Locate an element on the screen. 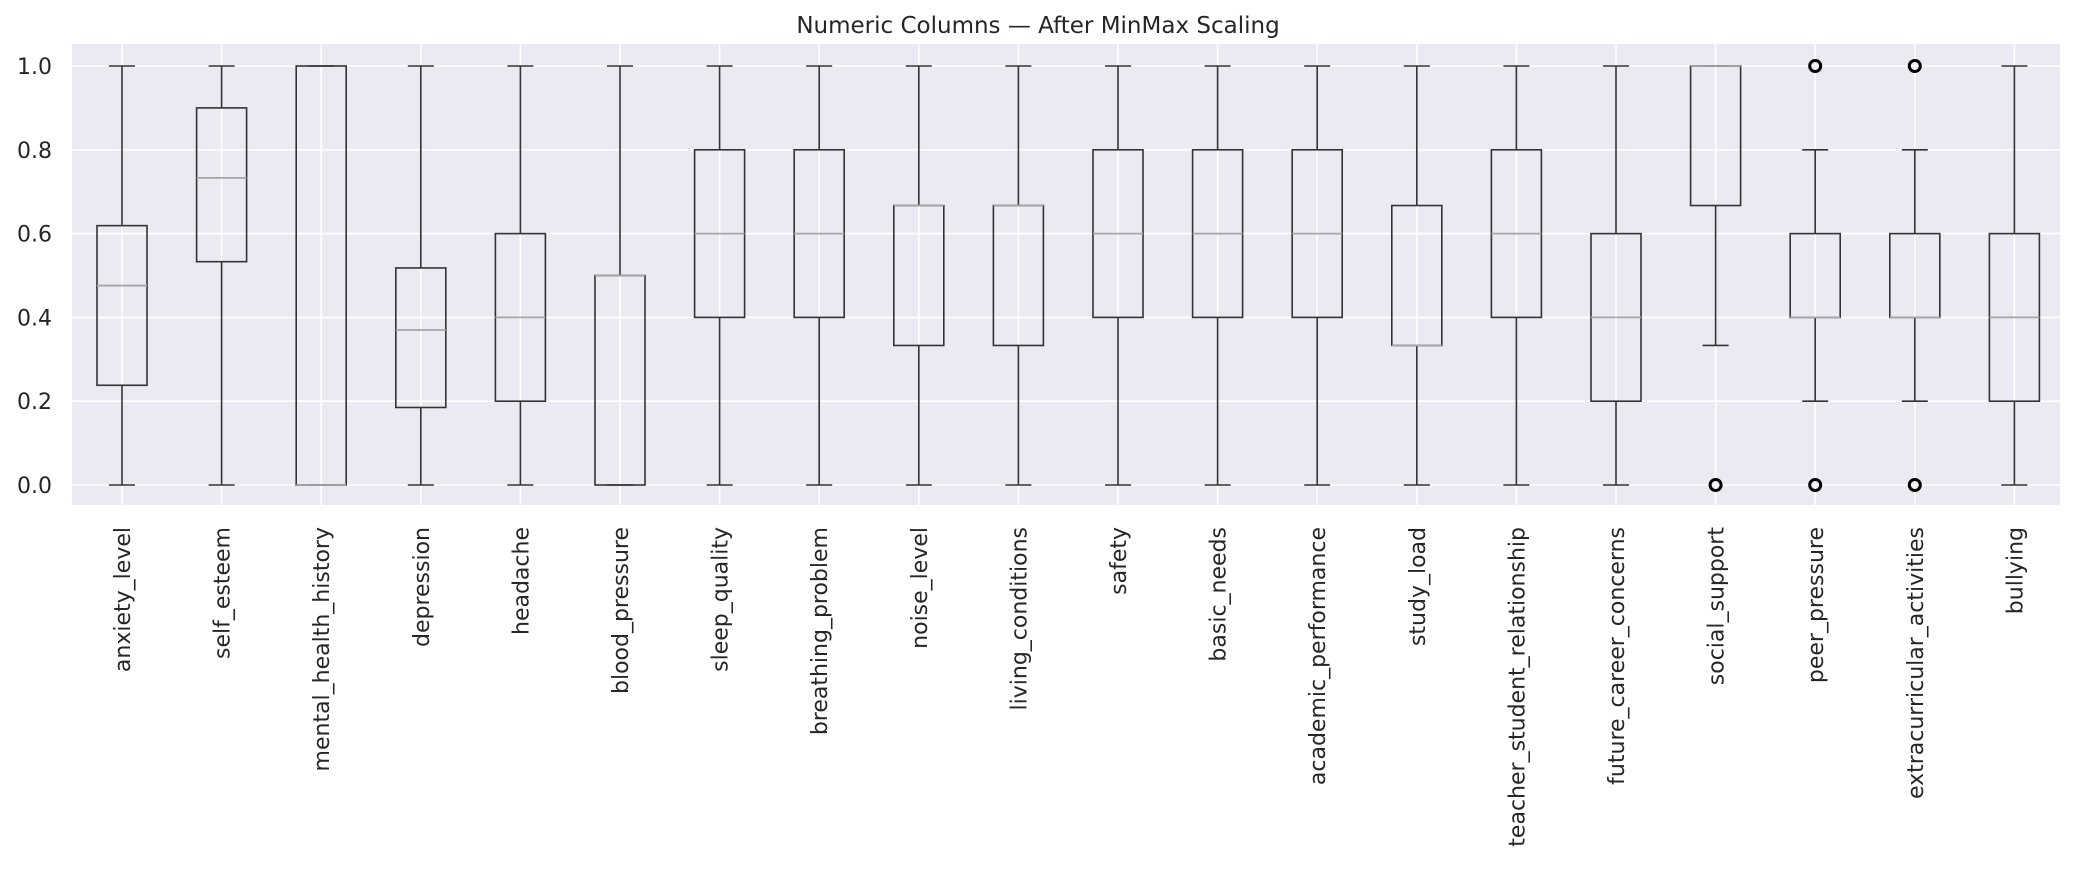 The image size is (2076, 872). box-group-social-support is located at coordinates (1715, 278).